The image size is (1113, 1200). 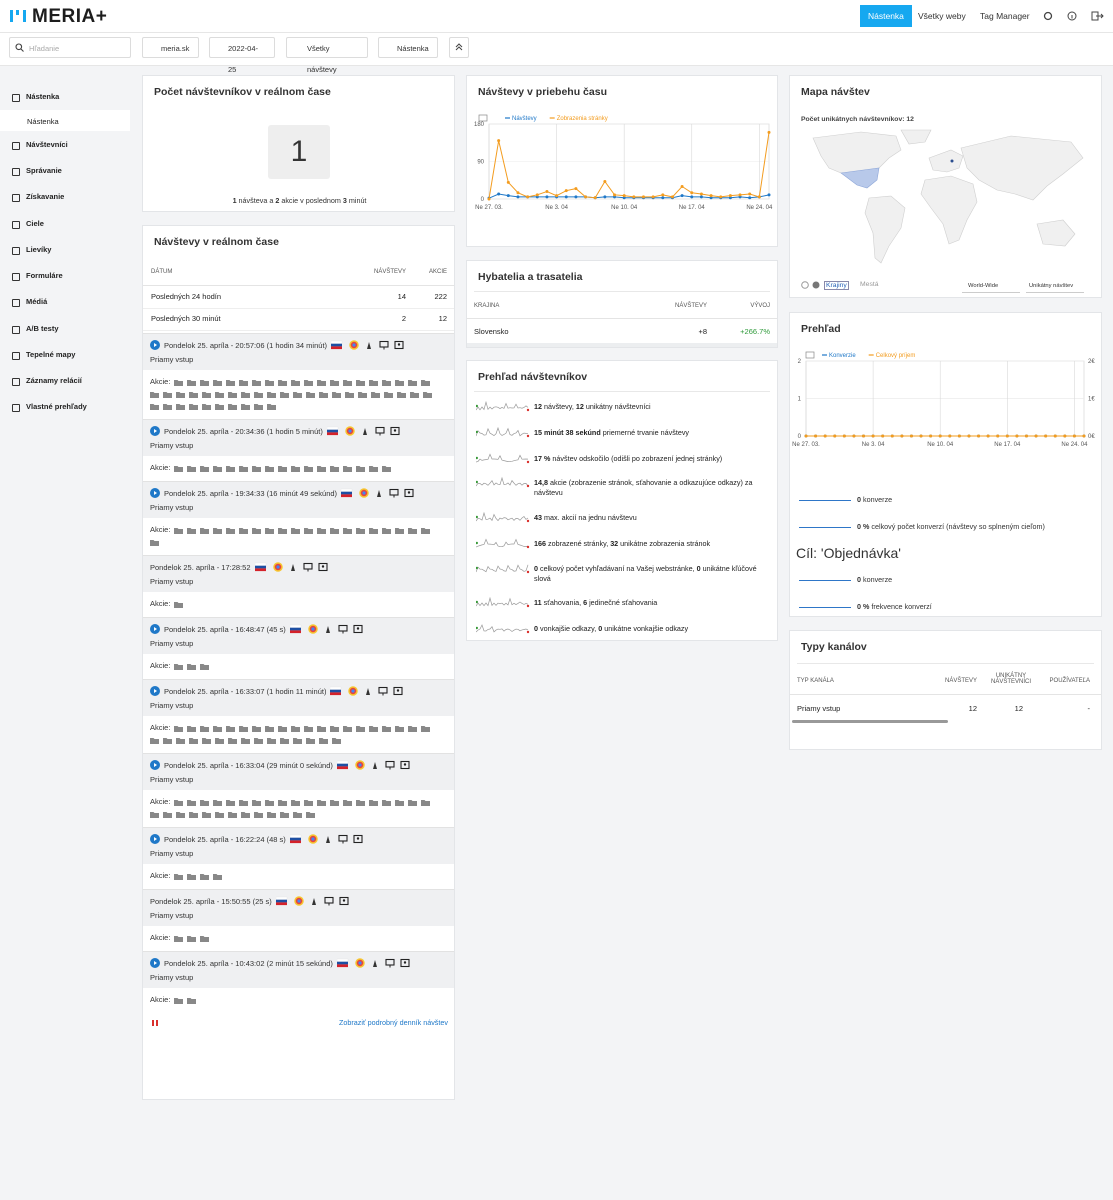 I want to click on search: Hľadanie, so click(x=70, y=47).